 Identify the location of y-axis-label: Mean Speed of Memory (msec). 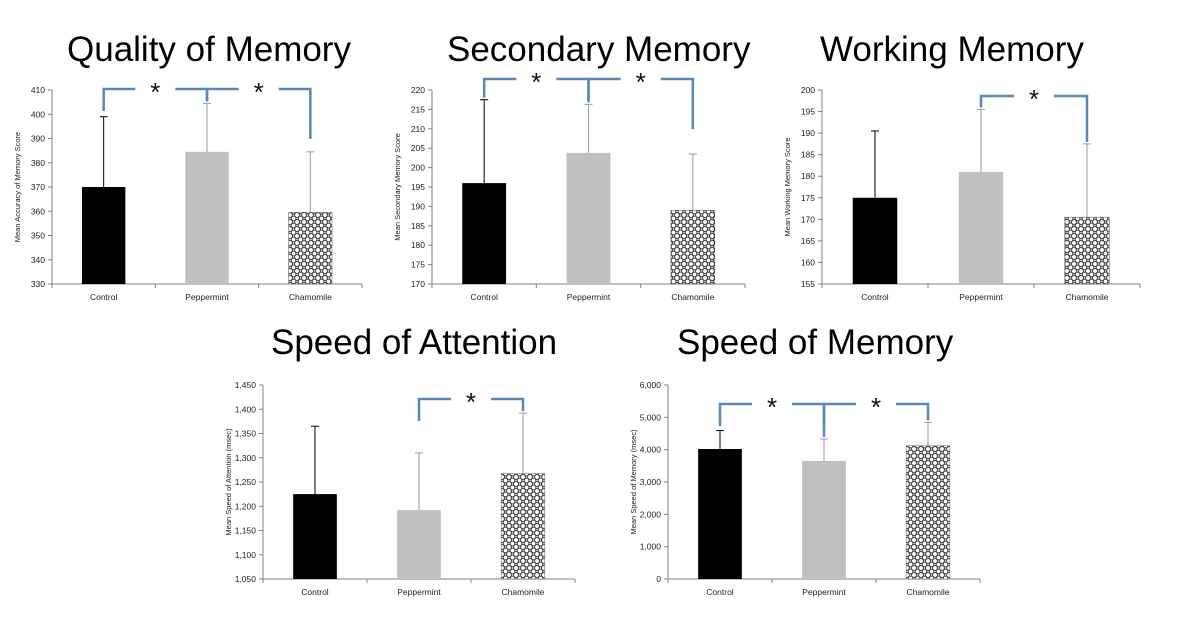
(633, 482).